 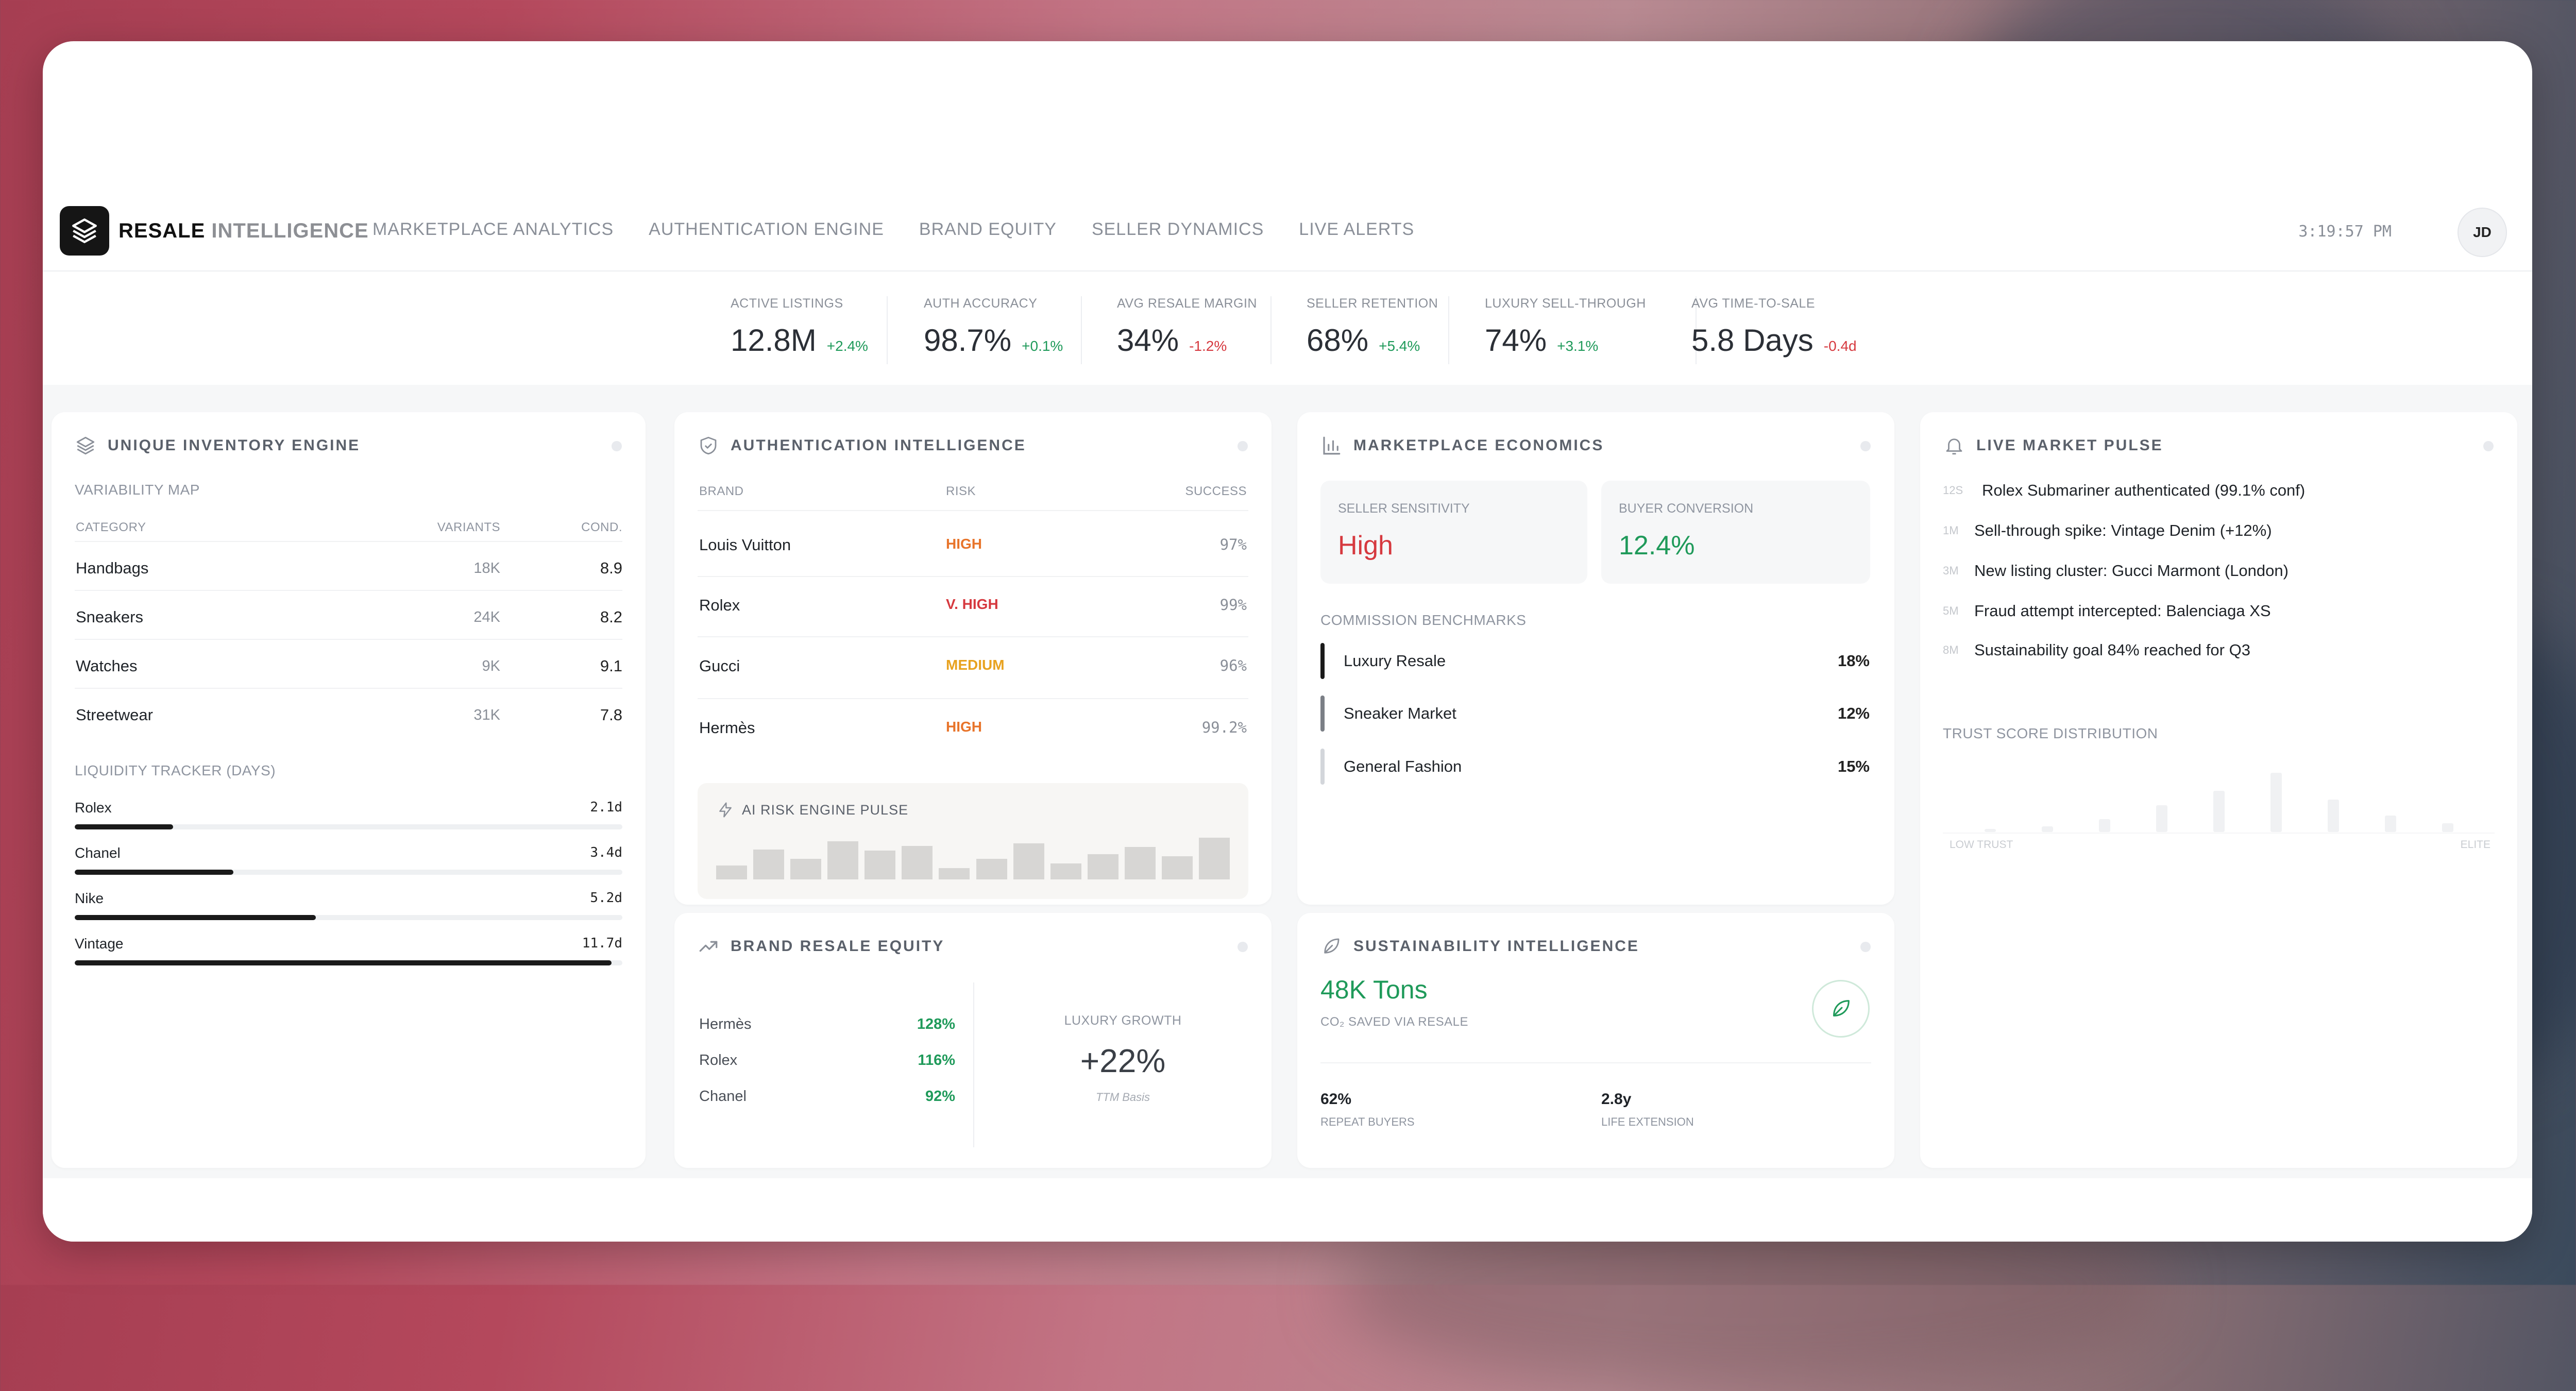 What do you see at coordinates (825, 810) in the screenshot?
I see `risk-pulse-title: AI RISK ENGINE PULSE` at bounding box center [825, 810].